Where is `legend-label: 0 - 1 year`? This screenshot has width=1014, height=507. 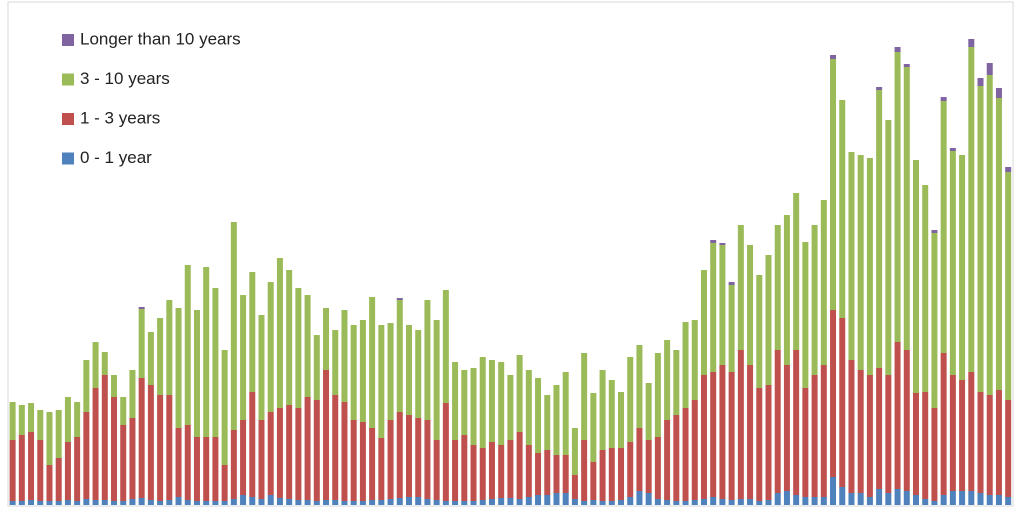 legend-label: 0 - 1 year is located at coordinates (116, 157).